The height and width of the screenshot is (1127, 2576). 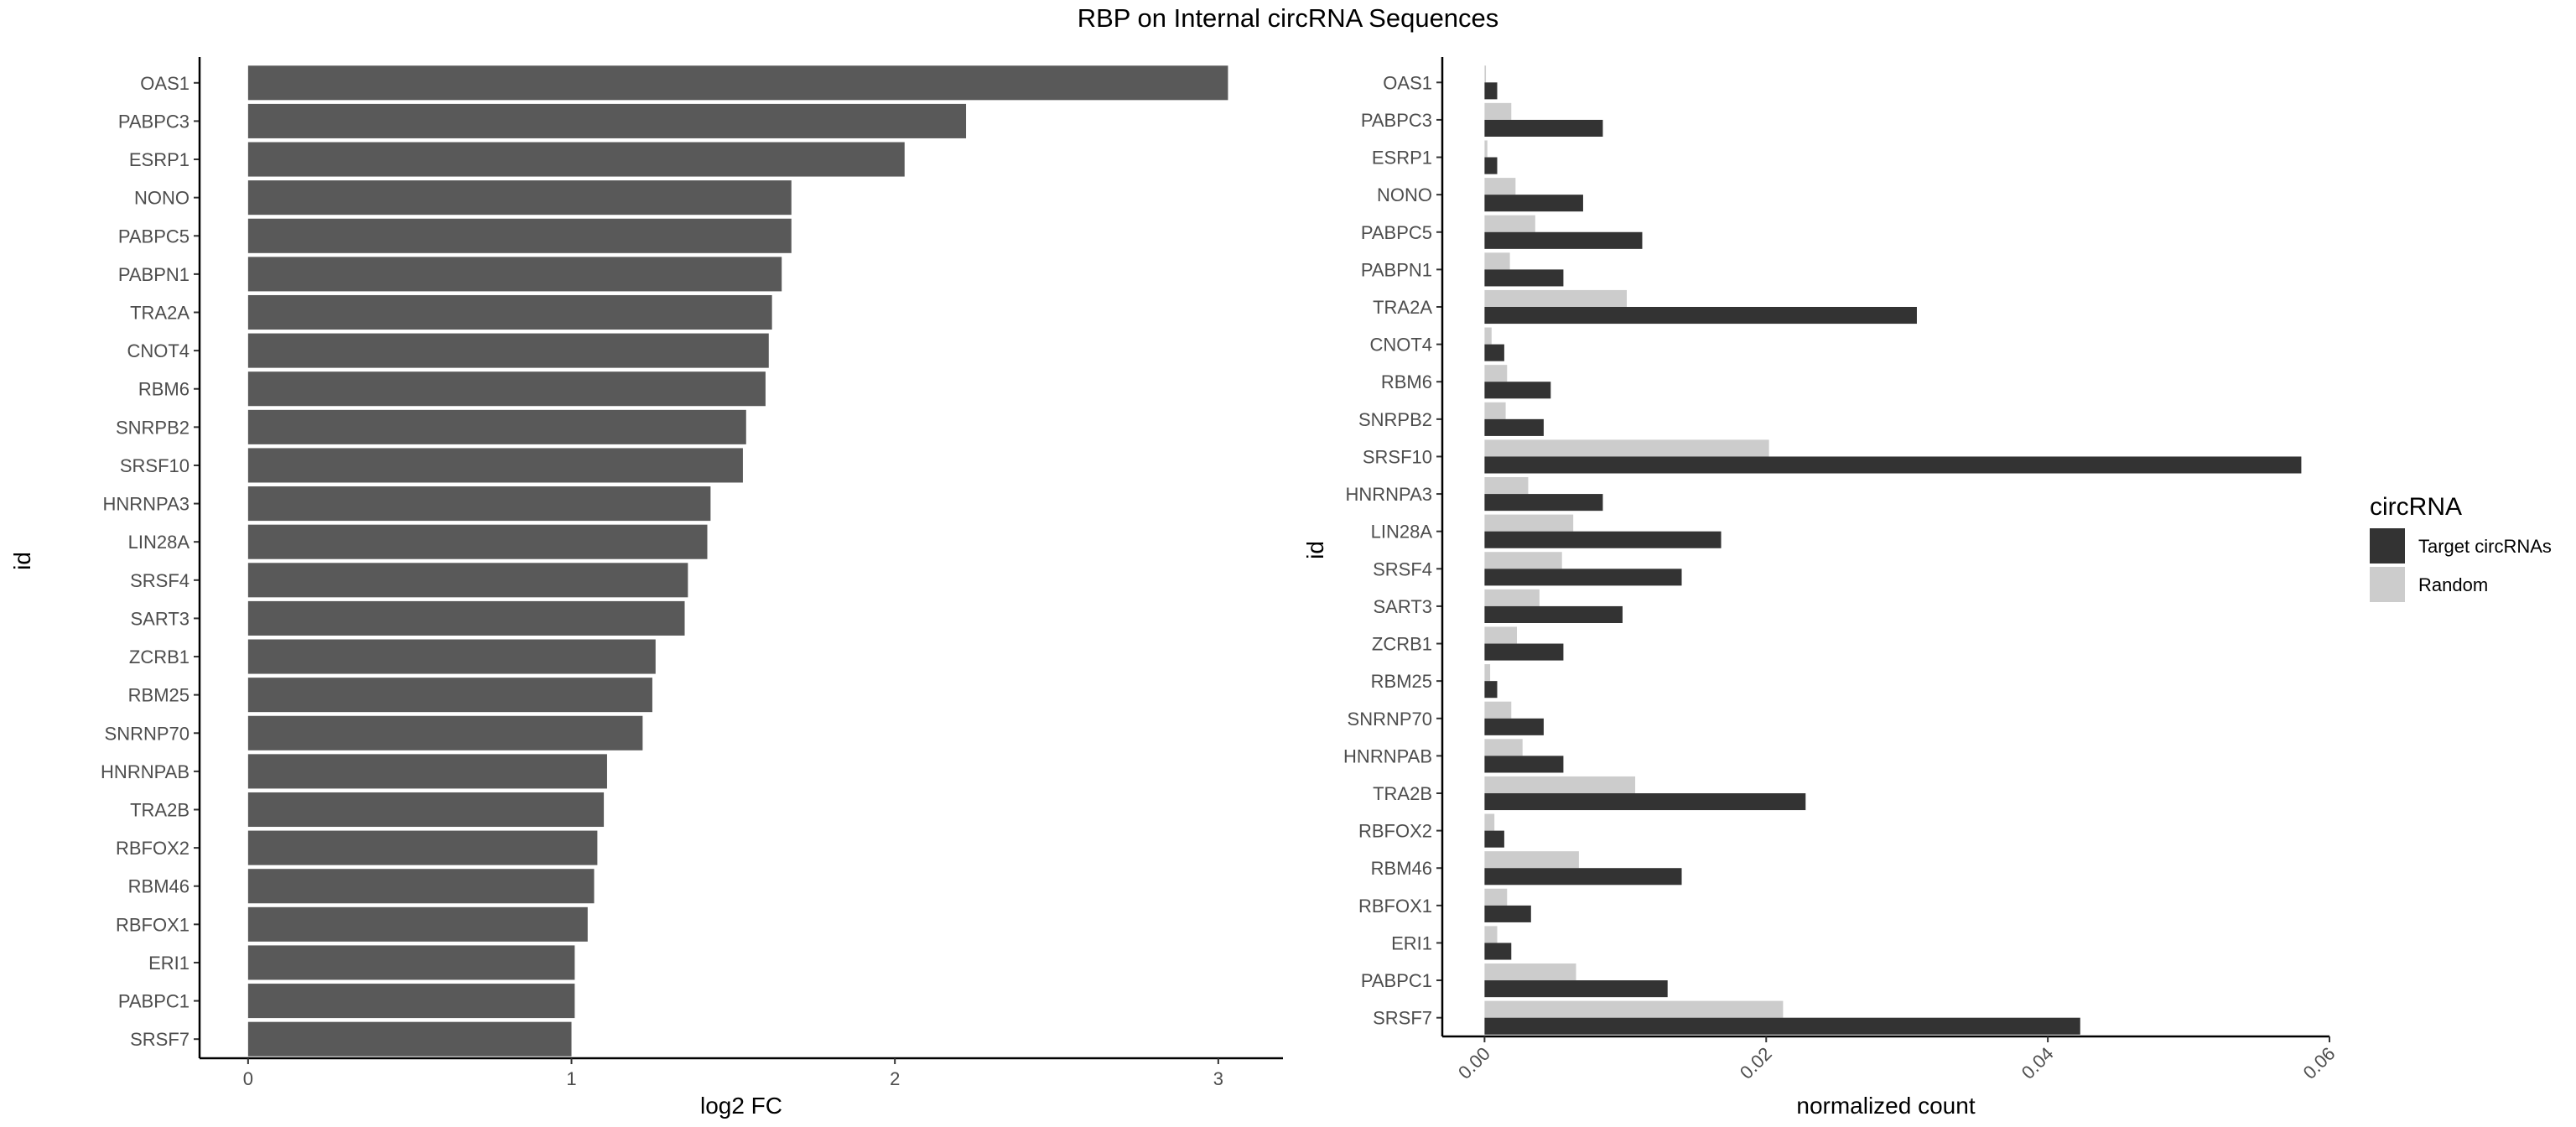 I want to click on x-axis-title: normalized count, so click(x=1885, y=1106).